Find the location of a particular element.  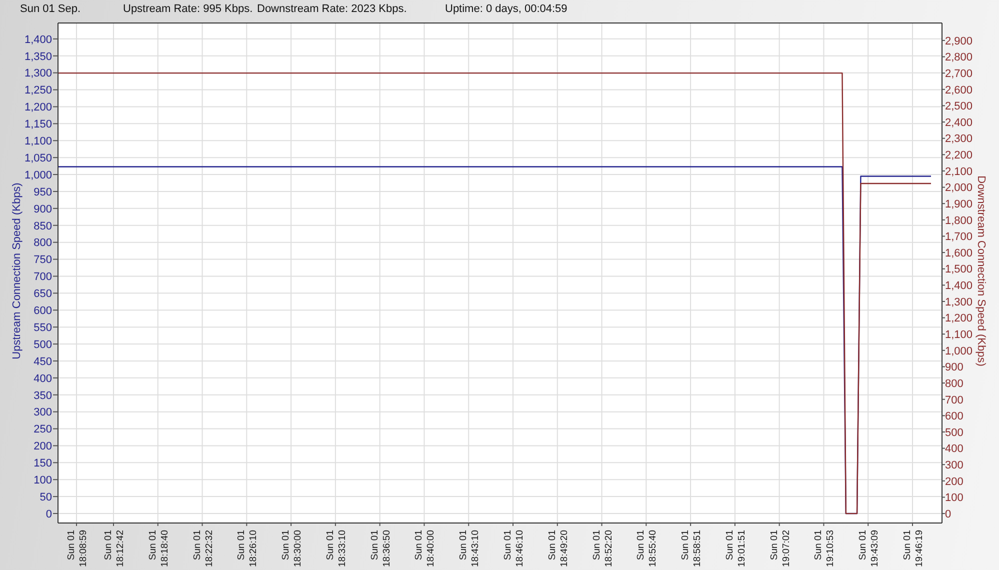

y2-tick-label: 1,100 is located at coordinates (959, 335).